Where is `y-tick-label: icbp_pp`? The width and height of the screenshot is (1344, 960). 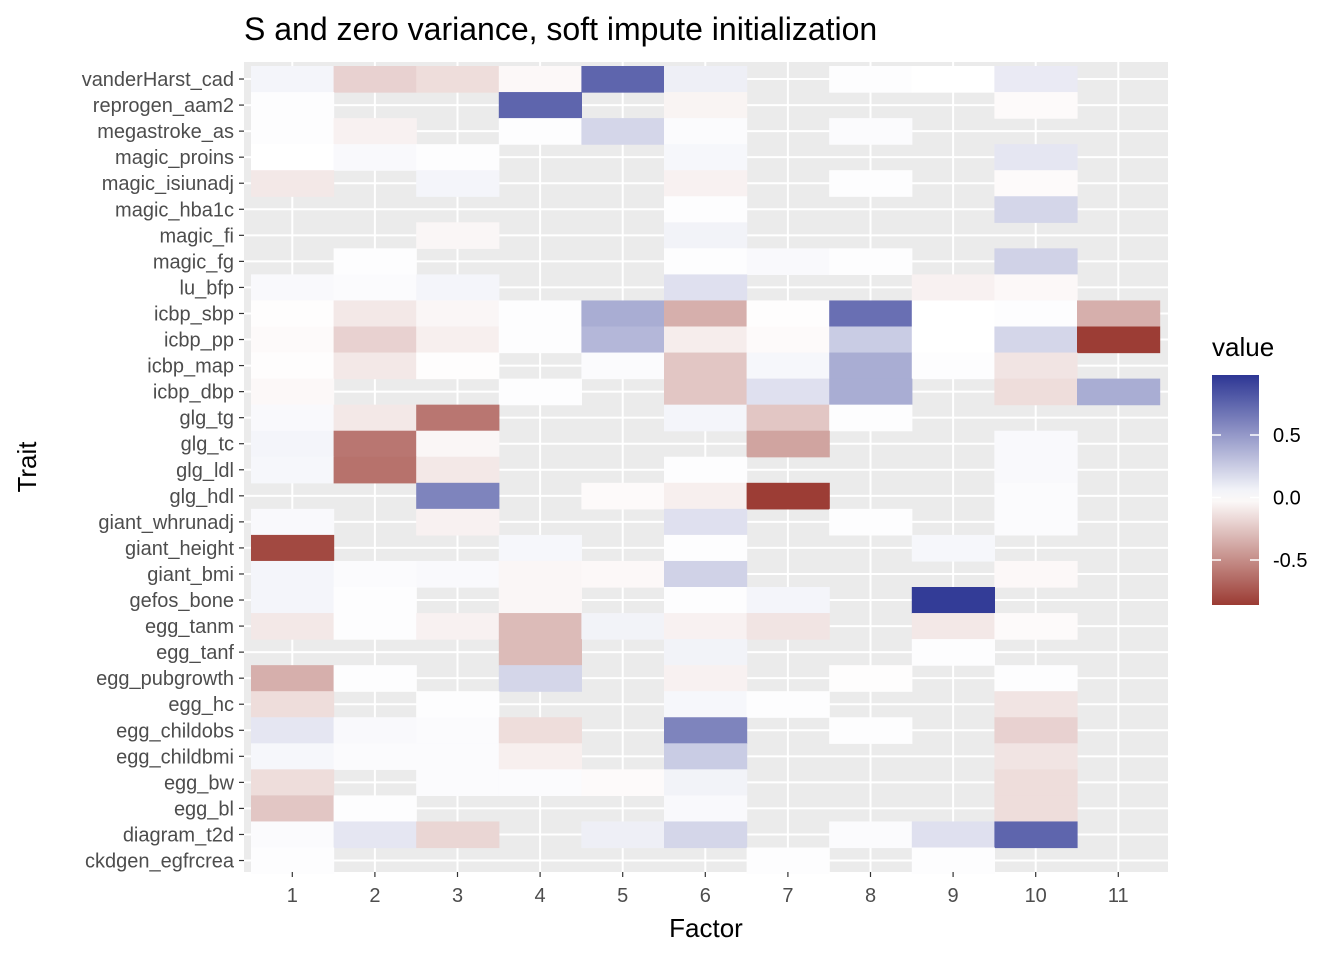
y-tick-label: icbp_pp is located at coordinates (199, 341).